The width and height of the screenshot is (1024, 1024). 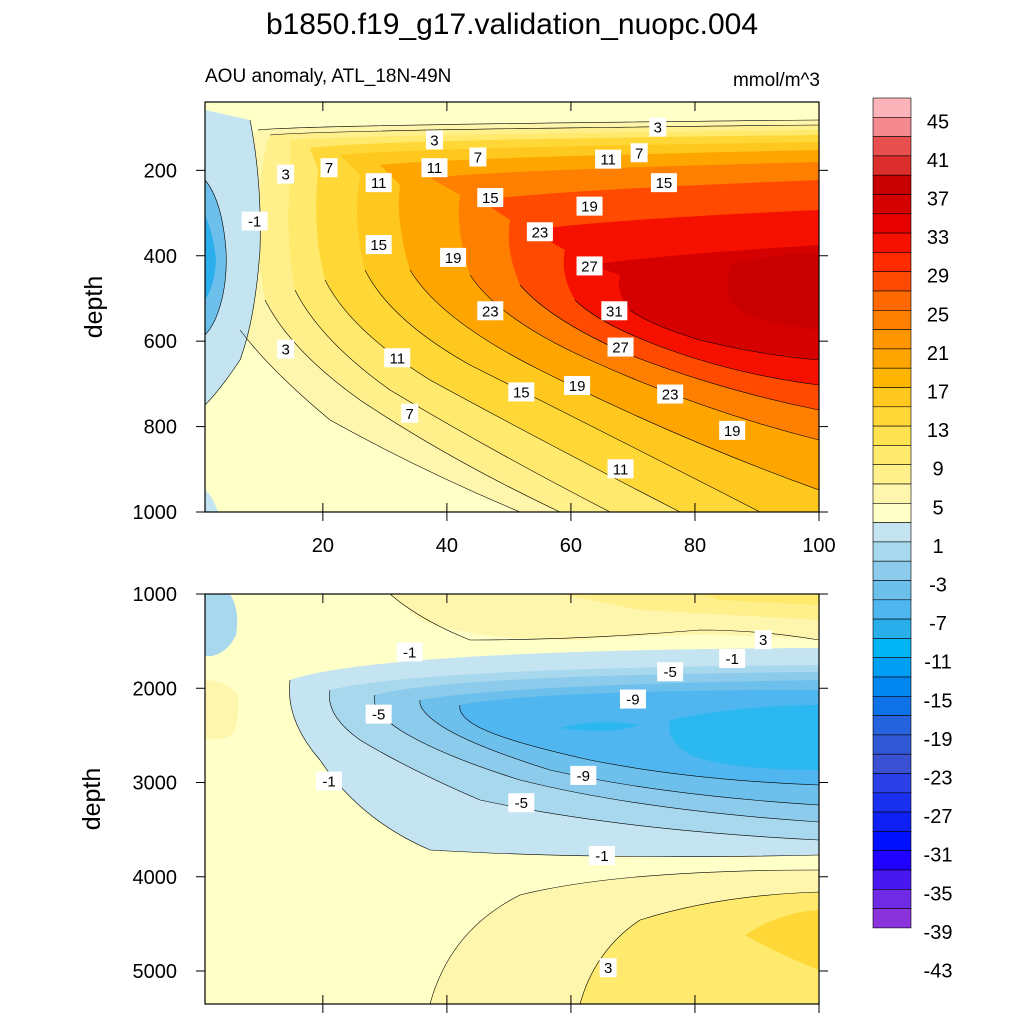 What do you see at coordinates (160, 171) in the screenshot?
I see `y-tick-label: 200` at bounding box center [160, 171].